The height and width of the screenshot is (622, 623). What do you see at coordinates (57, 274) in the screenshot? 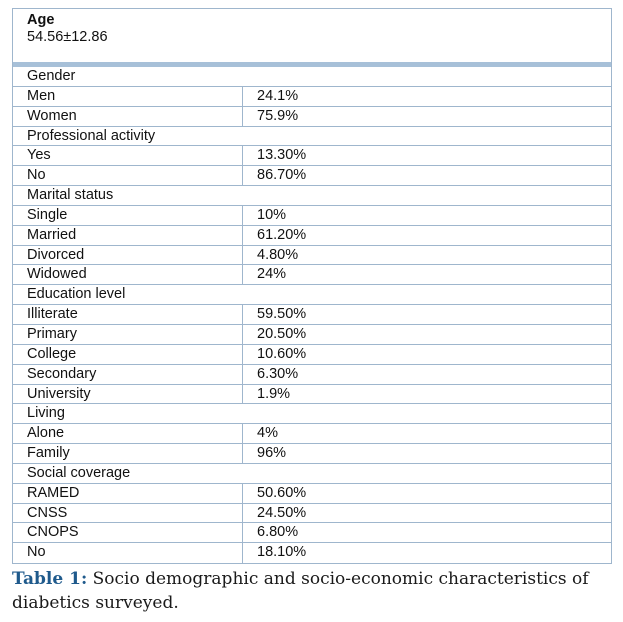
I see `row-label: Widowed` at bounding box center [57, 274].